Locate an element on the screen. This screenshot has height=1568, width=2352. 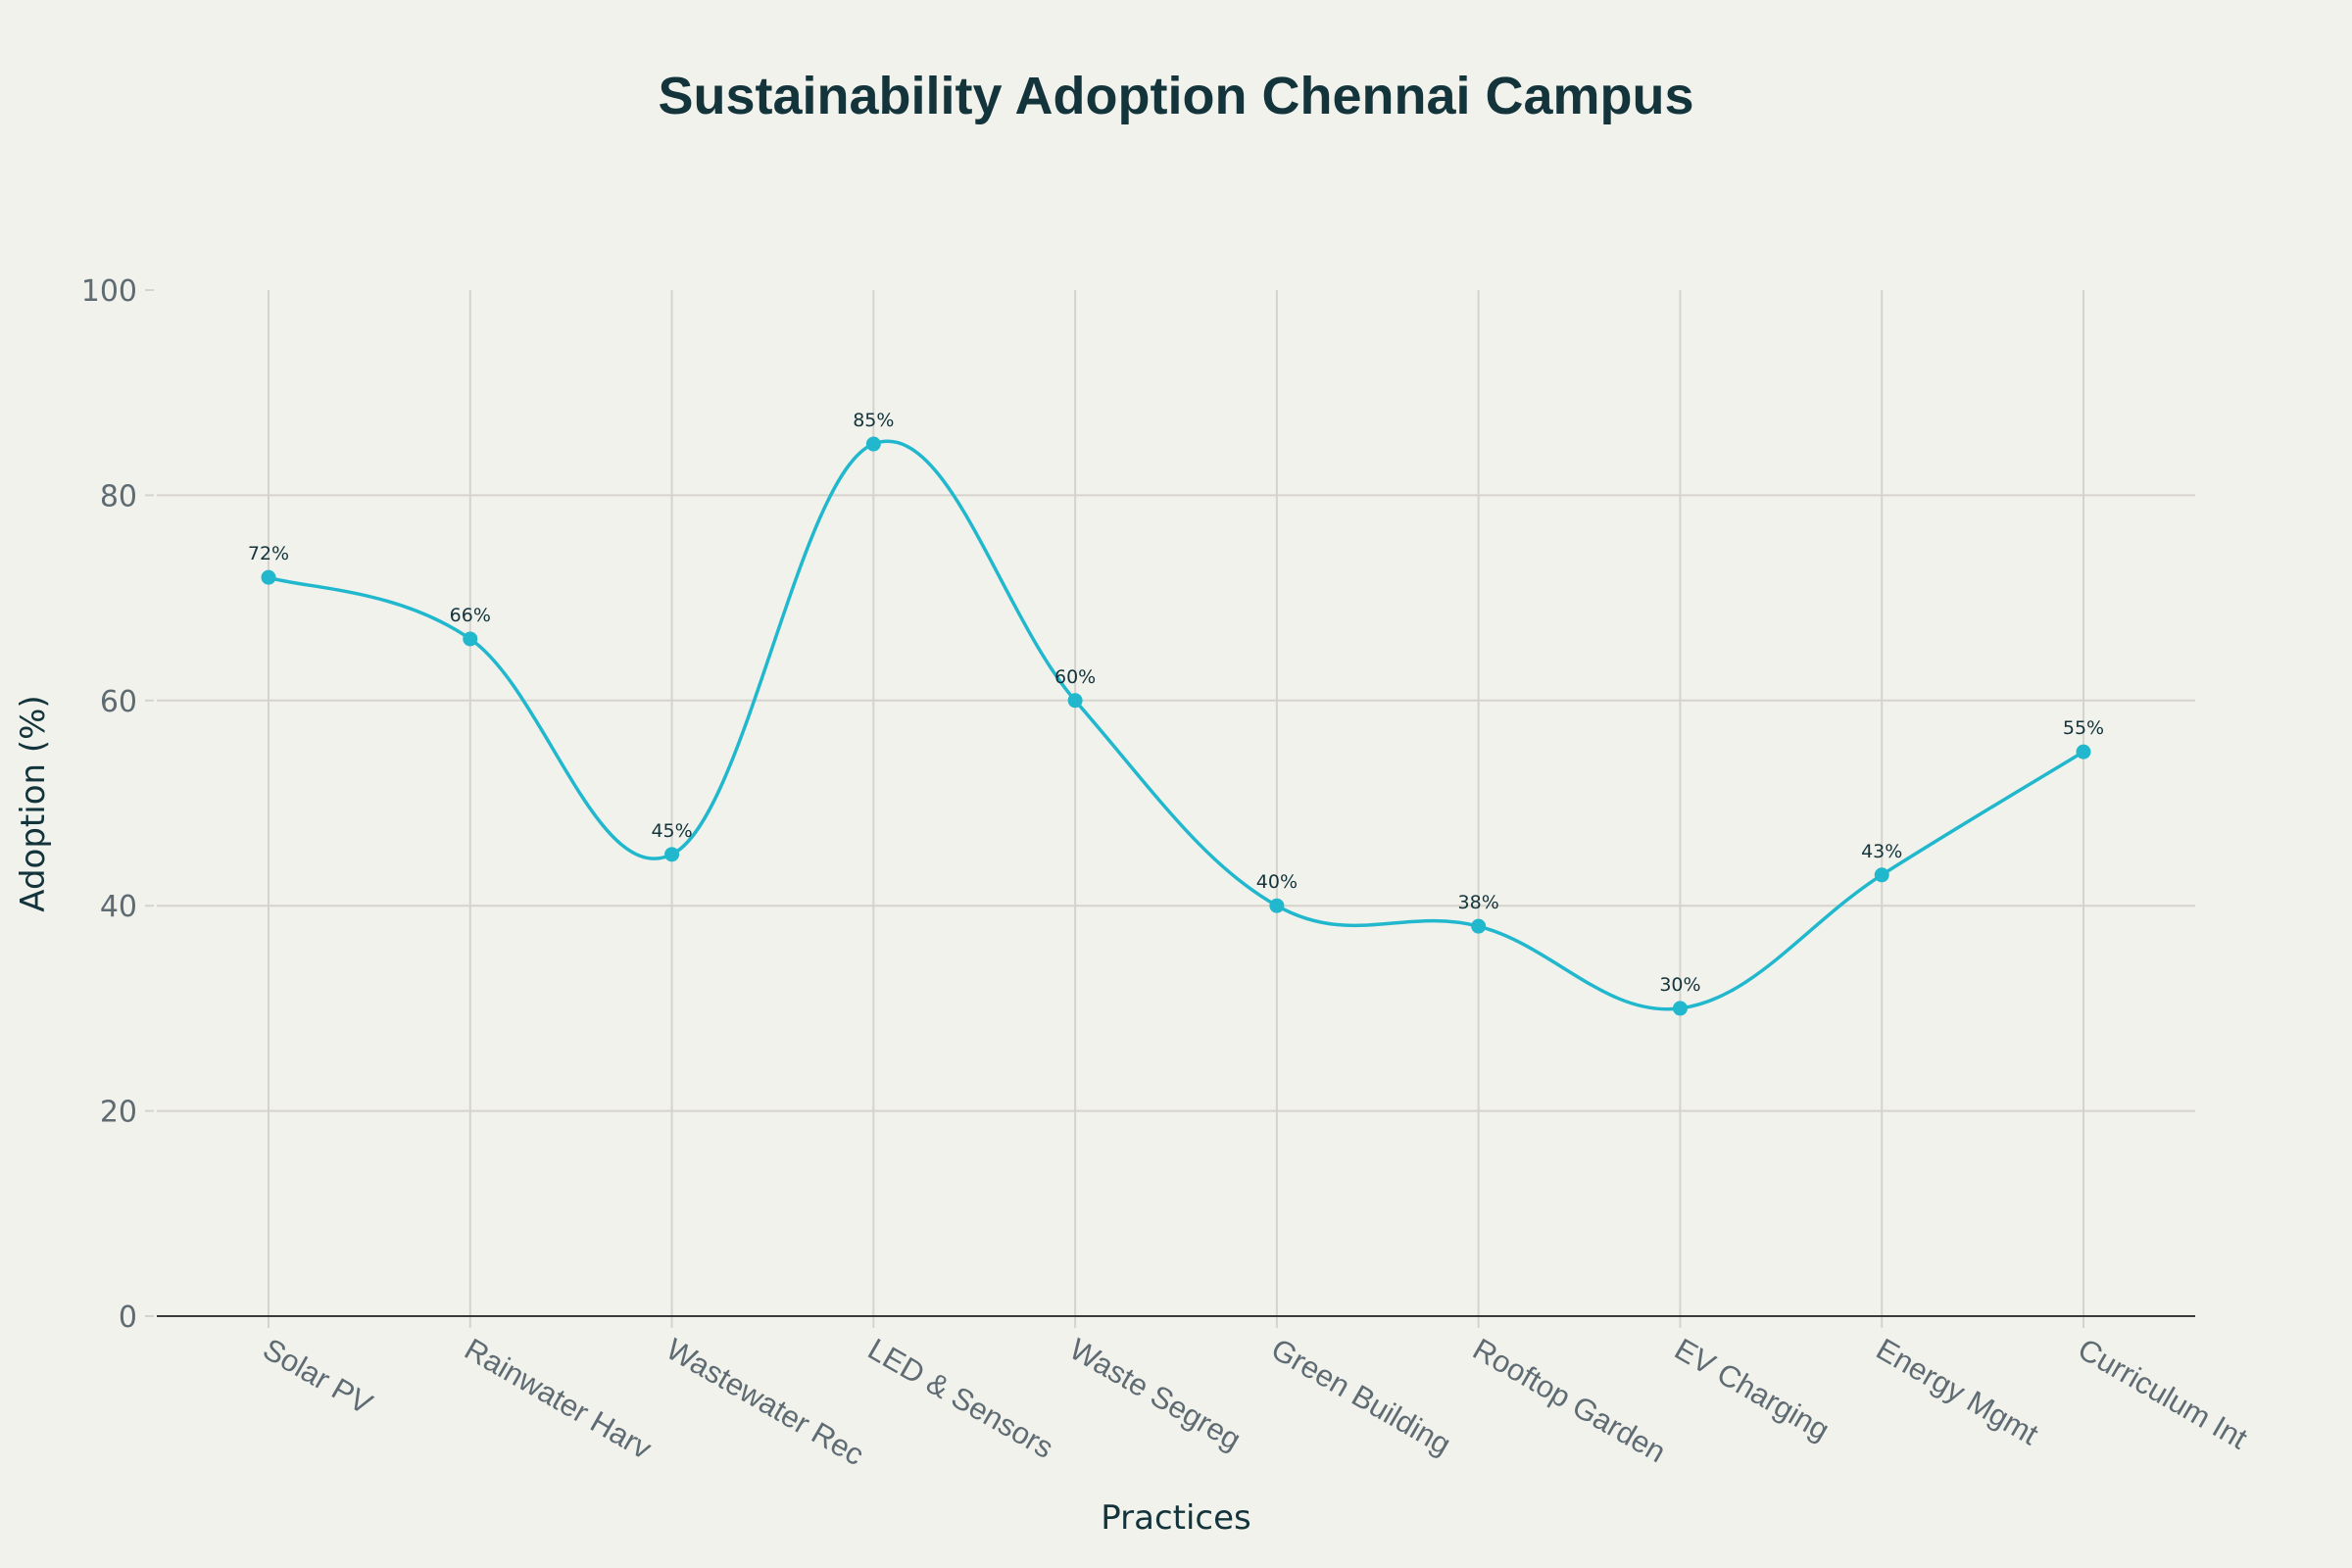
data-label: 60% is located at coordinates (1075, 677).